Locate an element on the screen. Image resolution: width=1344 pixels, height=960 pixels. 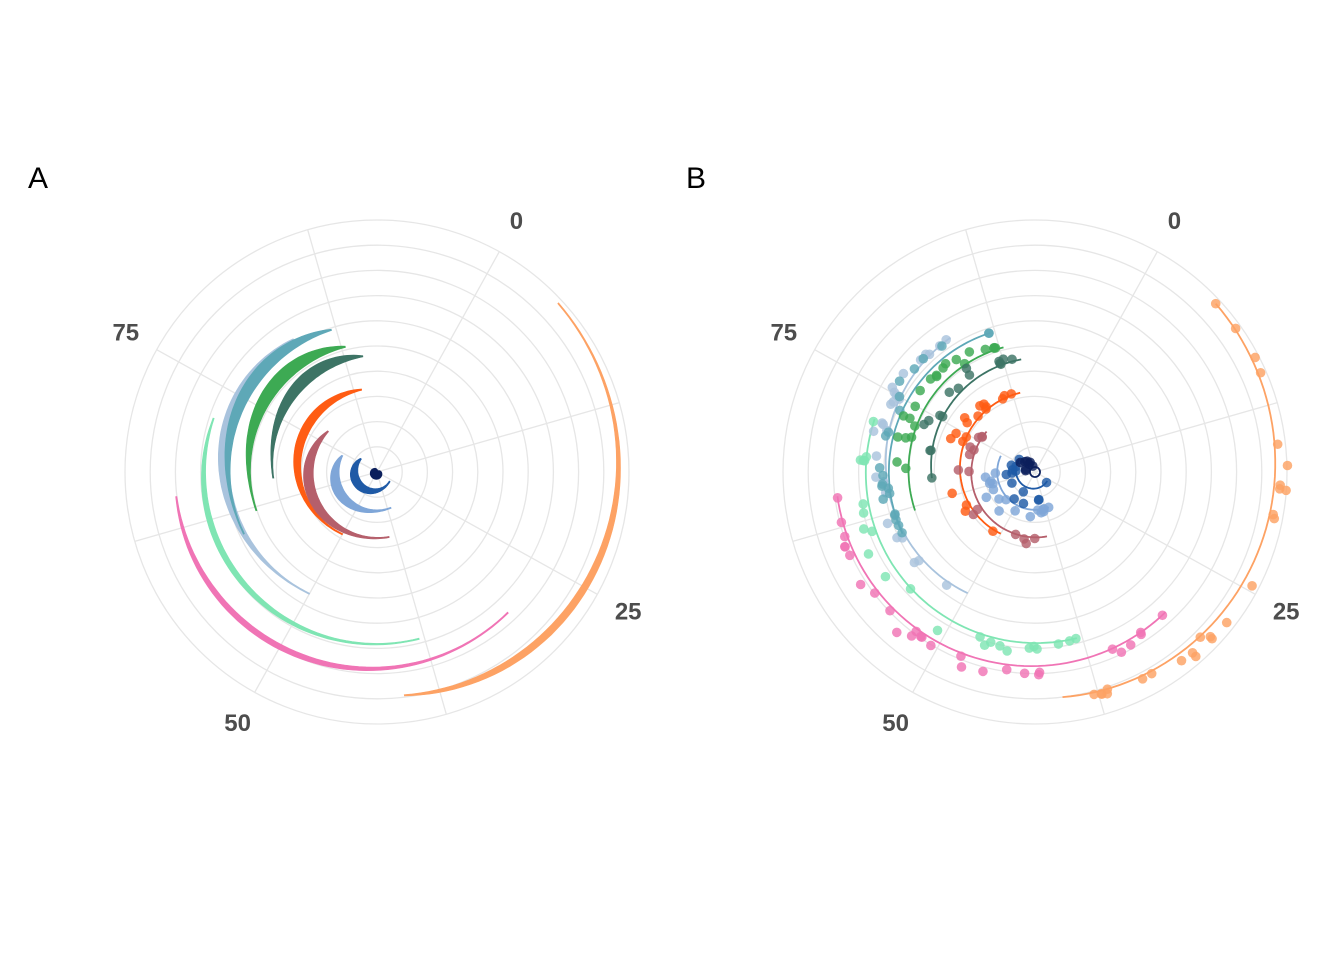
panel-b-marks is located at coordinates (1062, 499).